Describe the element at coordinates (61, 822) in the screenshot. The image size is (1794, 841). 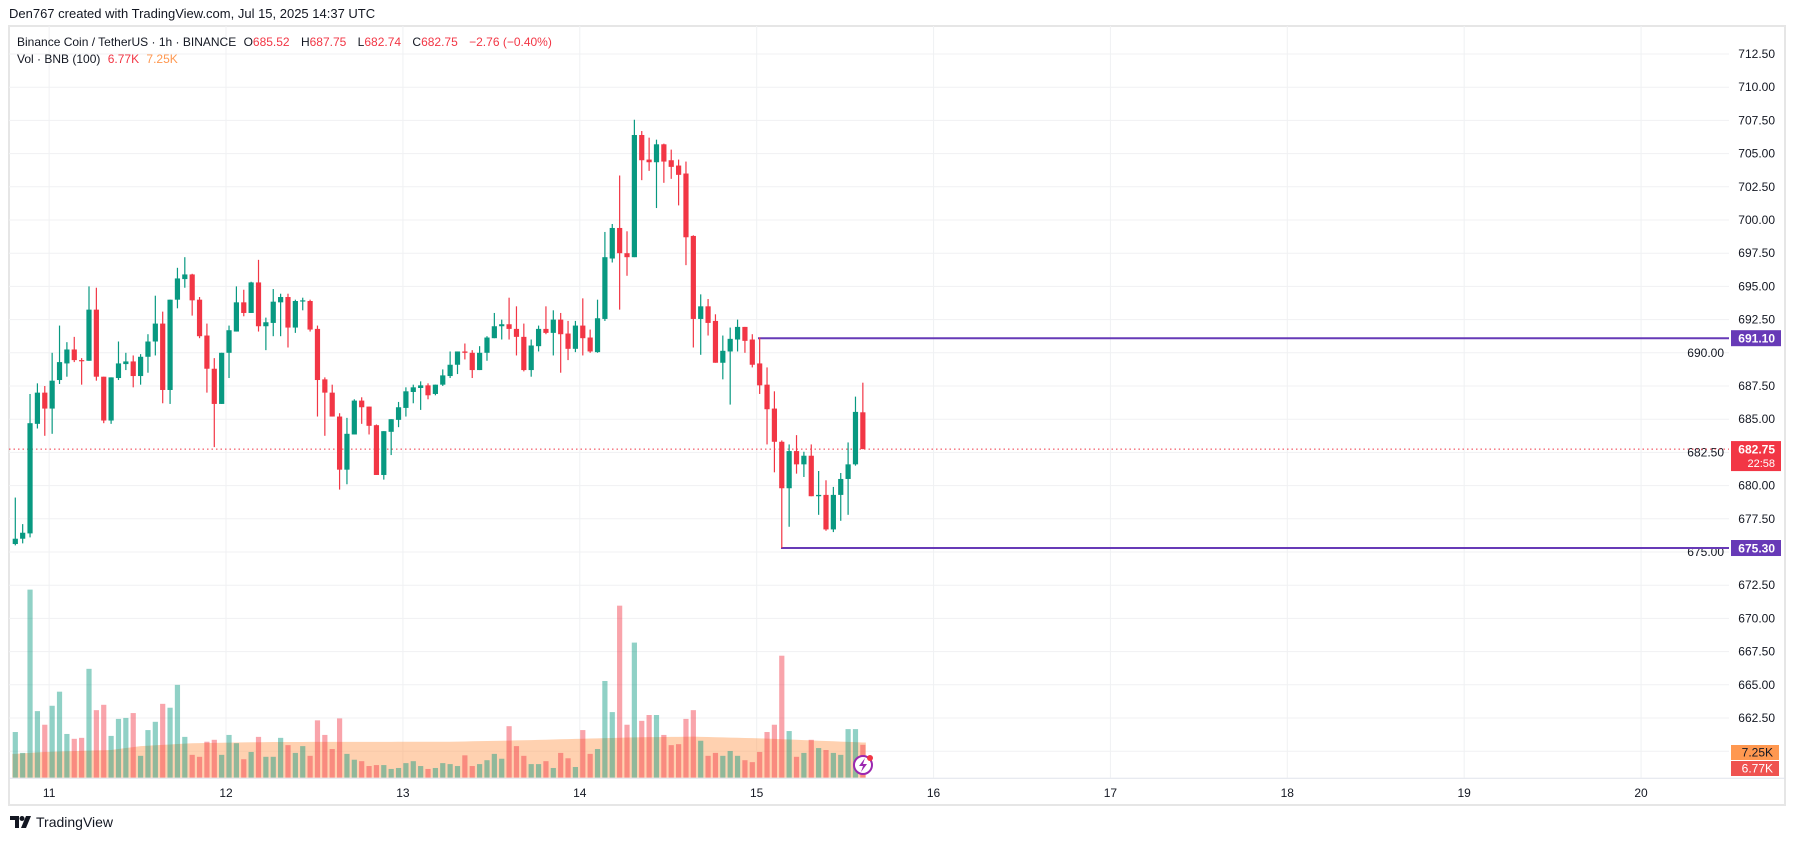
I see `tradingview-logo: TradingView` at that location.